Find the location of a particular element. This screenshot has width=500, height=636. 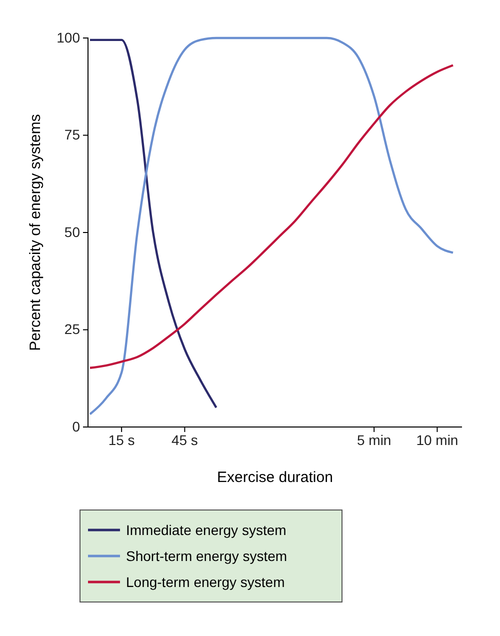

y-tick-label: 0 is located at coordinates (76, 426).